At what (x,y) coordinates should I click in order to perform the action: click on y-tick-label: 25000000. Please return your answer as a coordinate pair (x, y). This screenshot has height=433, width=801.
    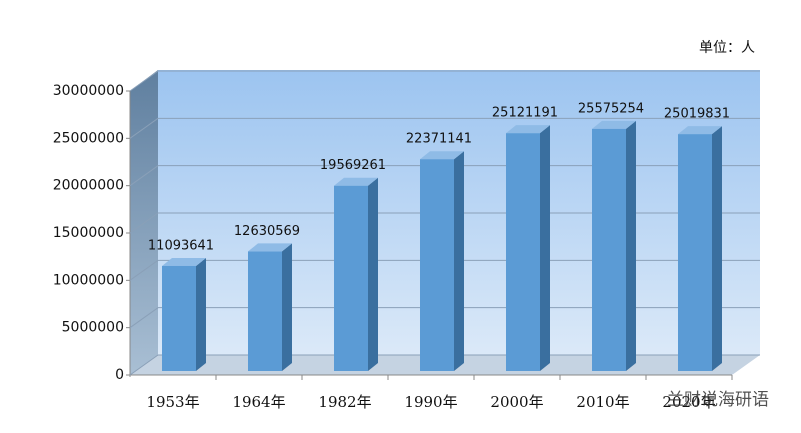
    Looking at the image, I should click on (88, 138).